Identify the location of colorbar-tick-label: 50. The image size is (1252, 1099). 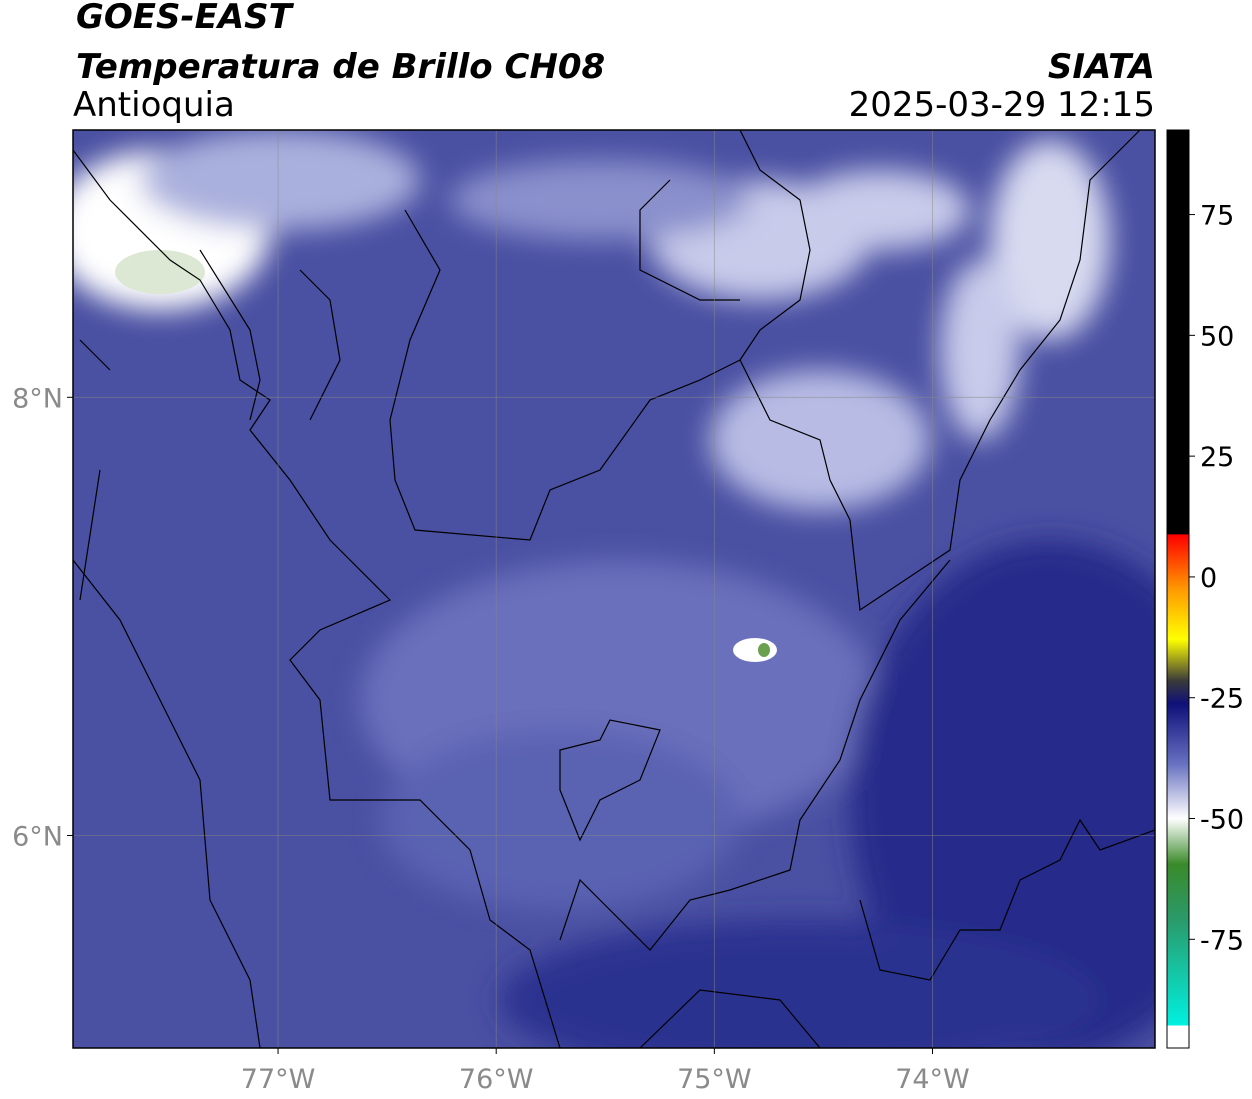
(1217, 336).